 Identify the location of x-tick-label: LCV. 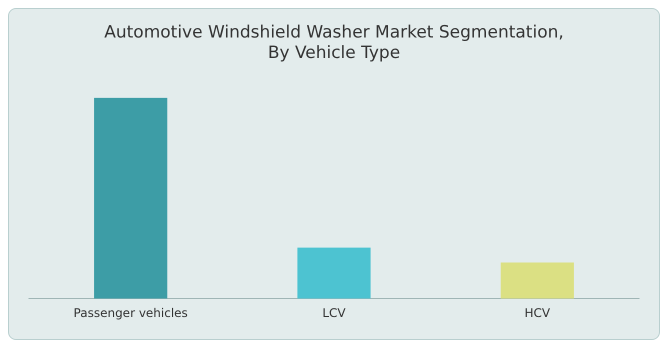
(334, 313).